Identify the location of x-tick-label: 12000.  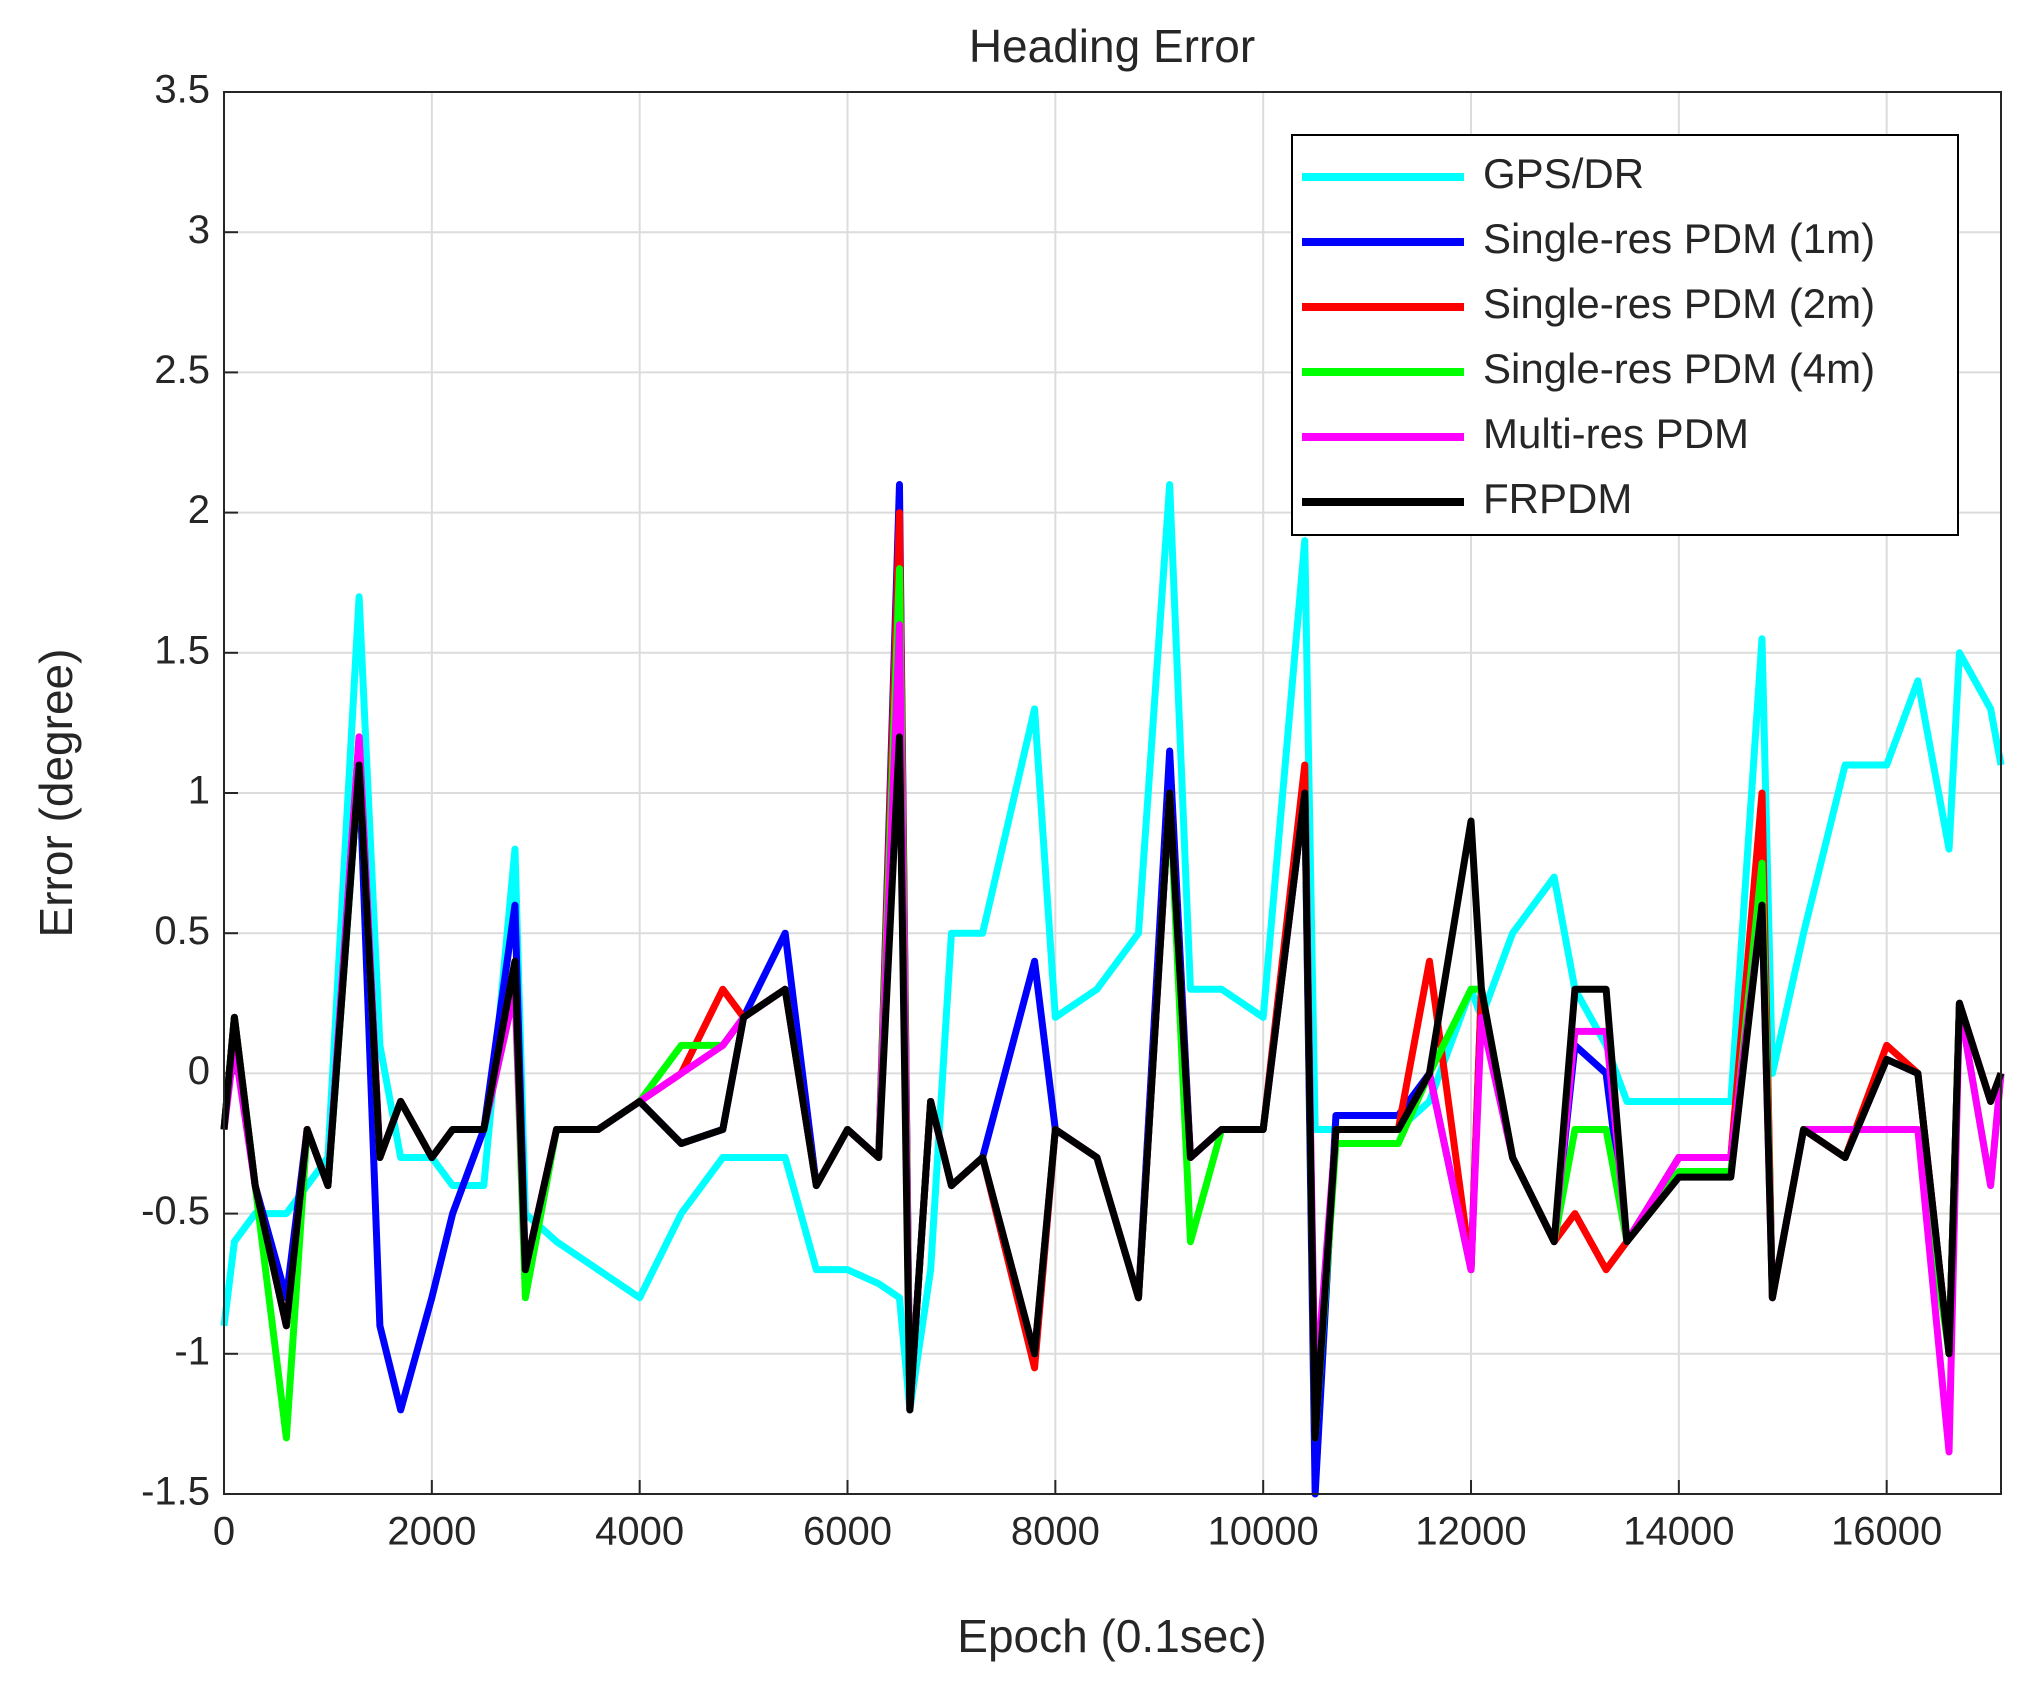
(1470, 1532).